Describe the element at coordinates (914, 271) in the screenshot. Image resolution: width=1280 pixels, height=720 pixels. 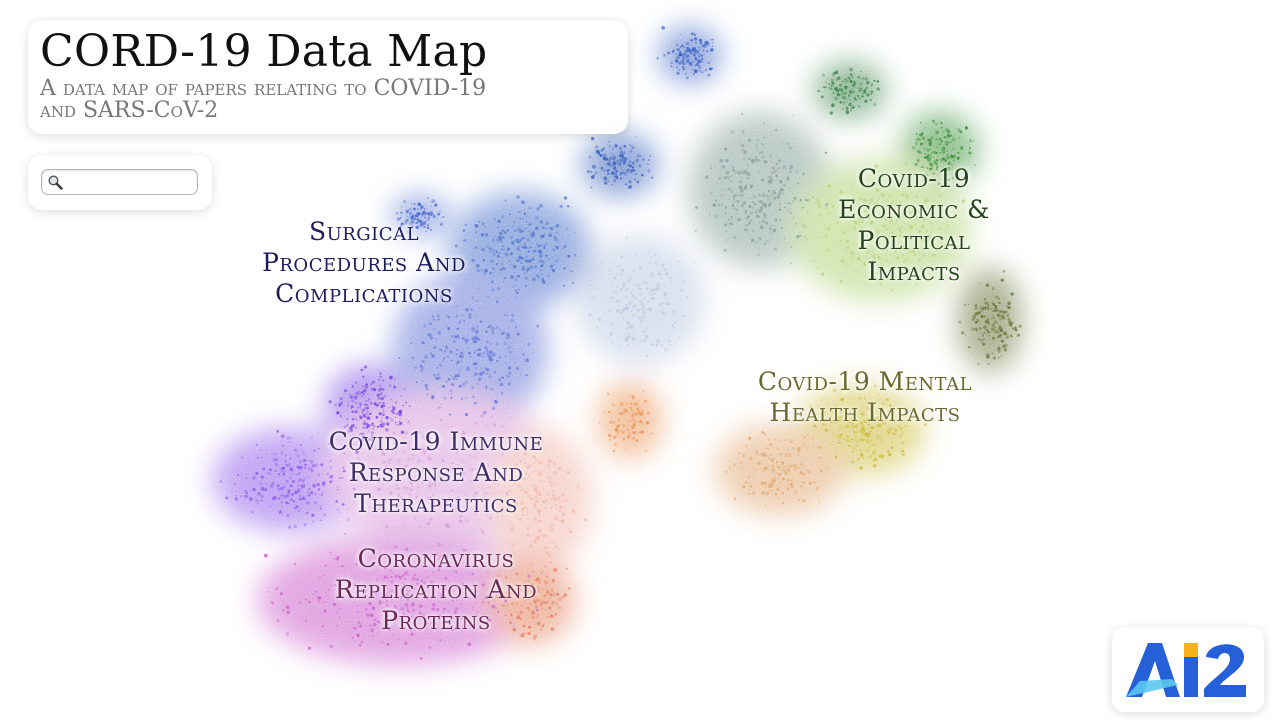
I see `region-label-line: Impacts` at that location.